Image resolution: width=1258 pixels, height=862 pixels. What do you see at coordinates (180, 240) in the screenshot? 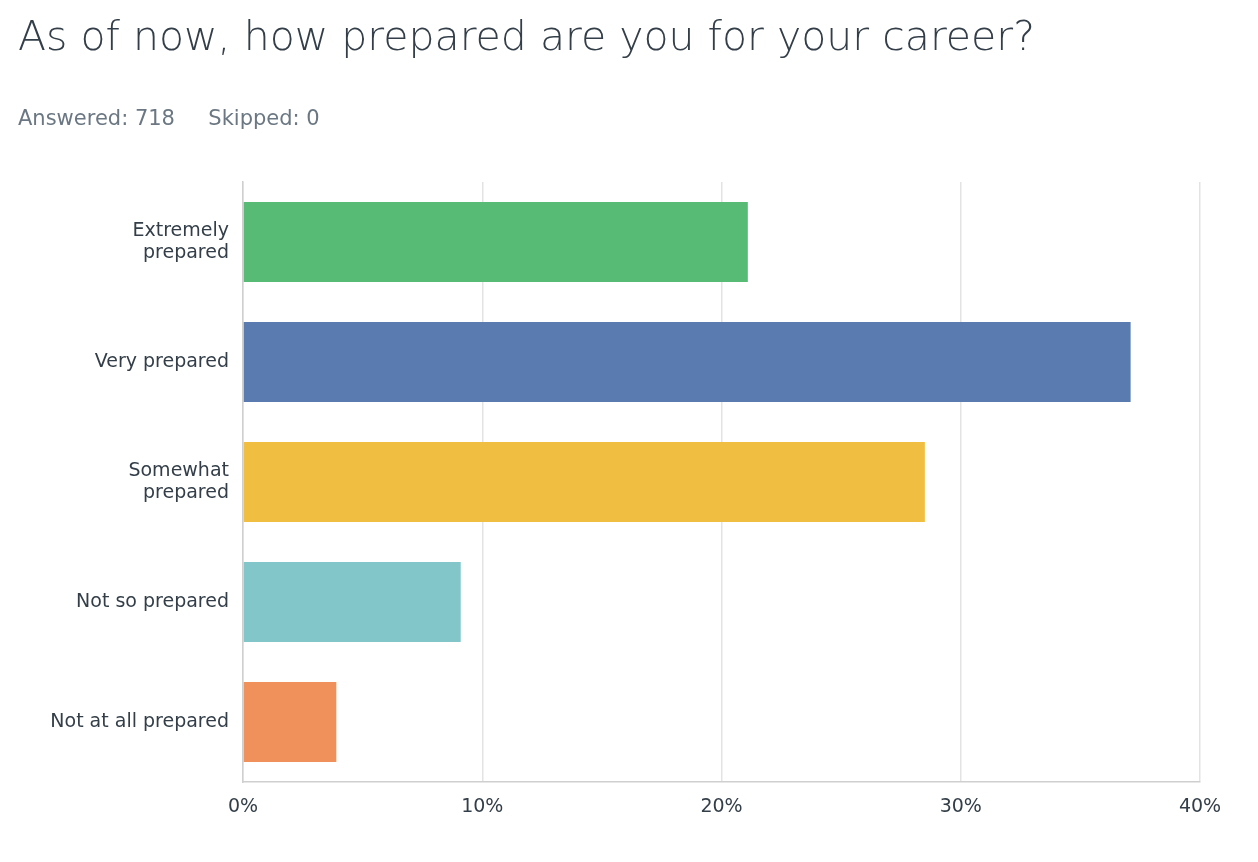
I see `y-tick-label: Extremely prepared` at bounding box center [180, 240].